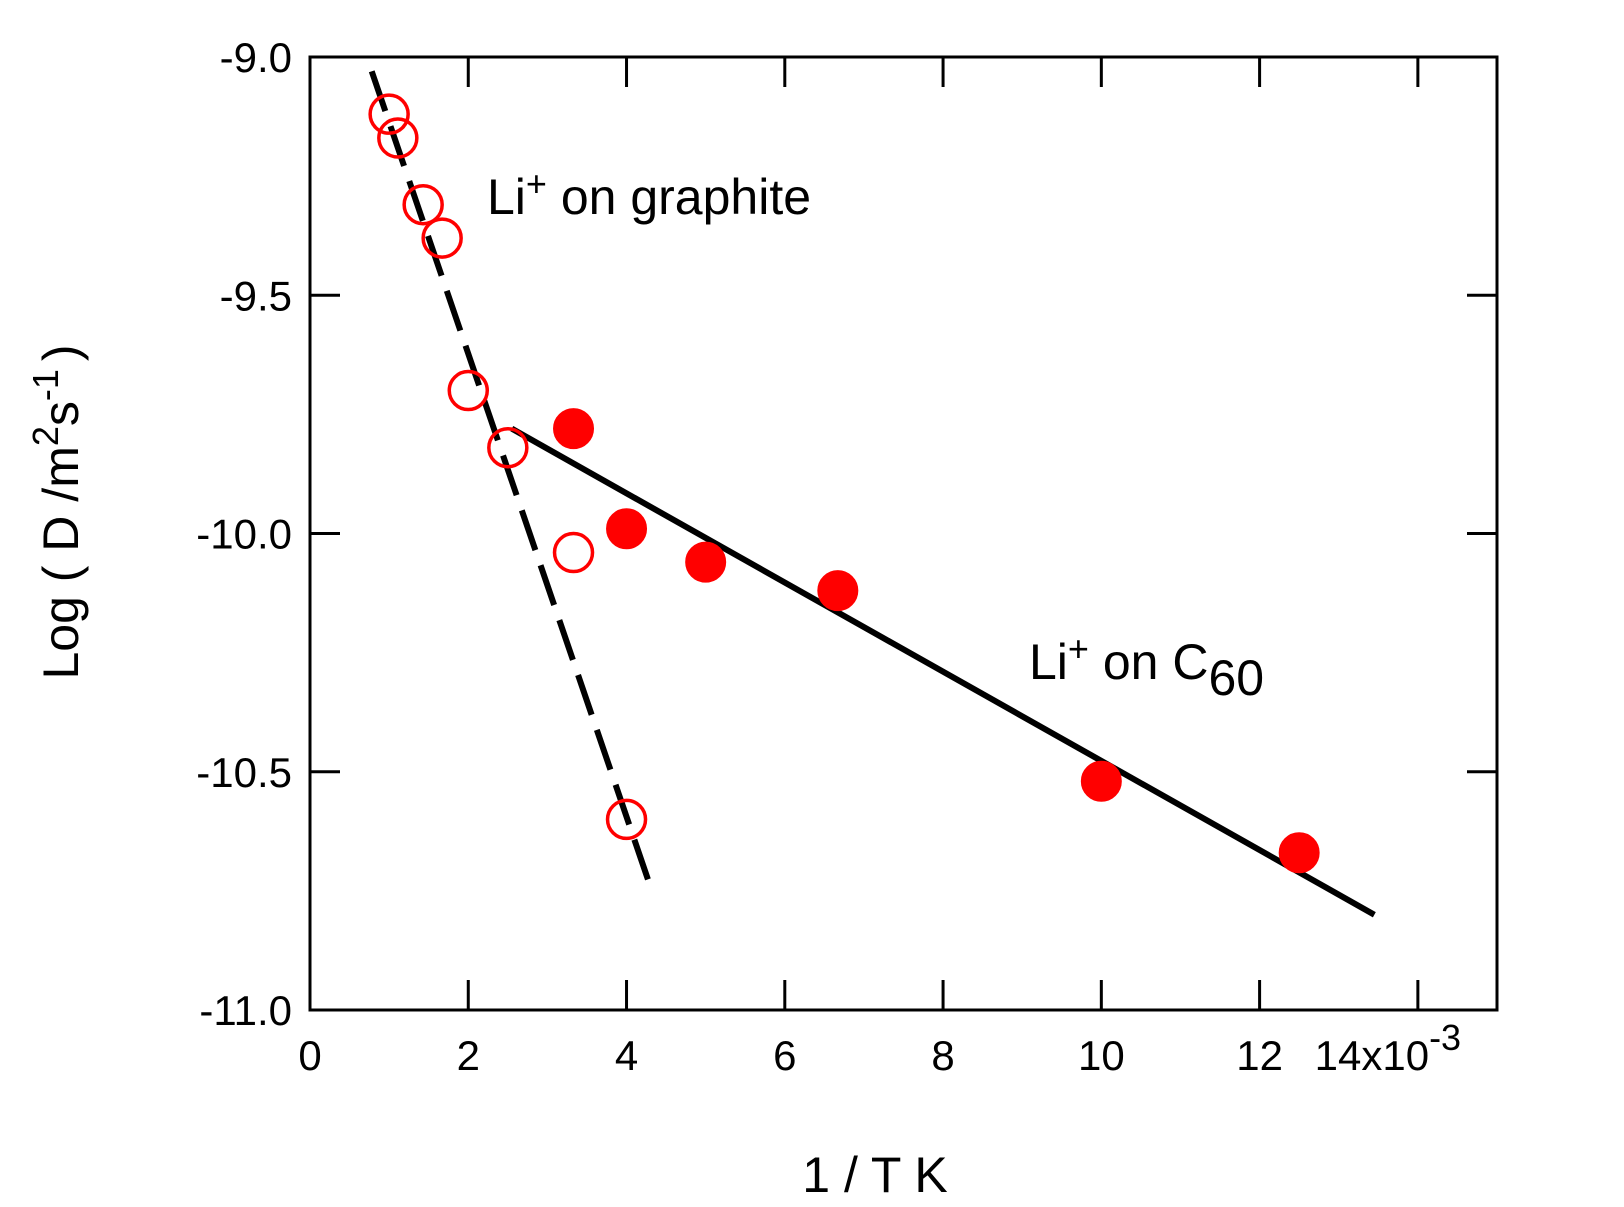  What do you see at coordinates (1078, 648) in the screenshot?
I see `annotation-c60-sup: +` at bounding box center [1078, 648].